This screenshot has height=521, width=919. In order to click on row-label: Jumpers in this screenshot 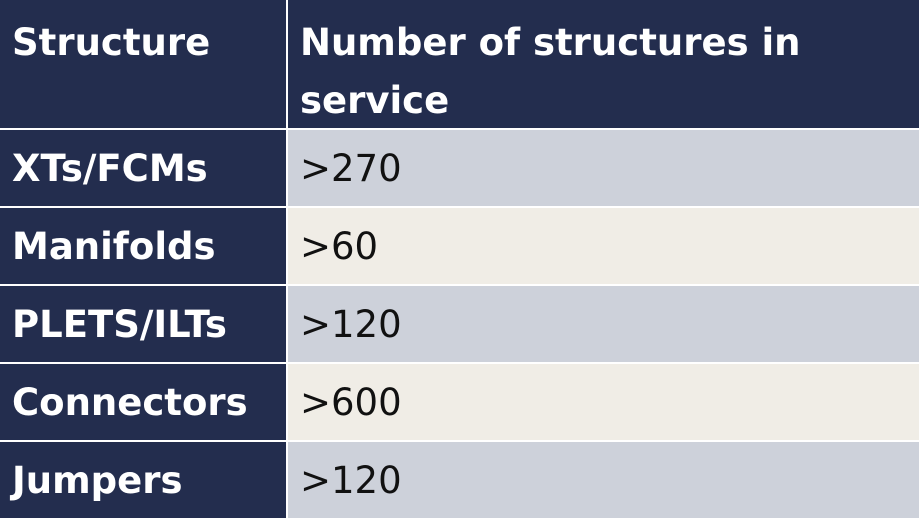, I will do `click(143, 480)`.